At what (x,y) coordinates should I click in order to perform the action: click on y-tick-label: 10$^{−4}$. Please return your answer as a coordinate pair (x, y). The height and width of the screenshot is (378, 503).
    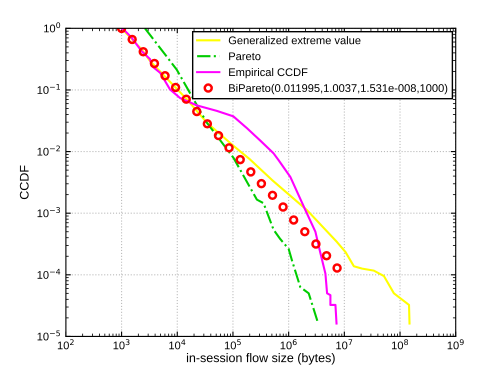
    Looking at the image, I should click on (49, 273).